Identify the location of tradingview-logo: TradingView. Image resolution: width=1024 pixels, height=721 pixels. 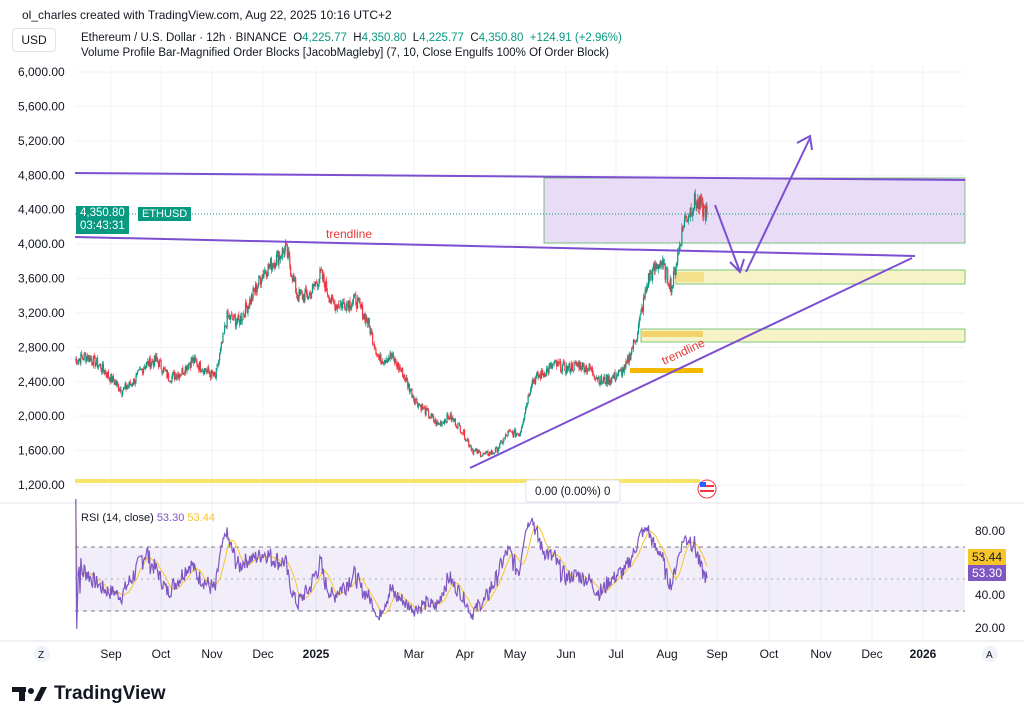
(89, 694).